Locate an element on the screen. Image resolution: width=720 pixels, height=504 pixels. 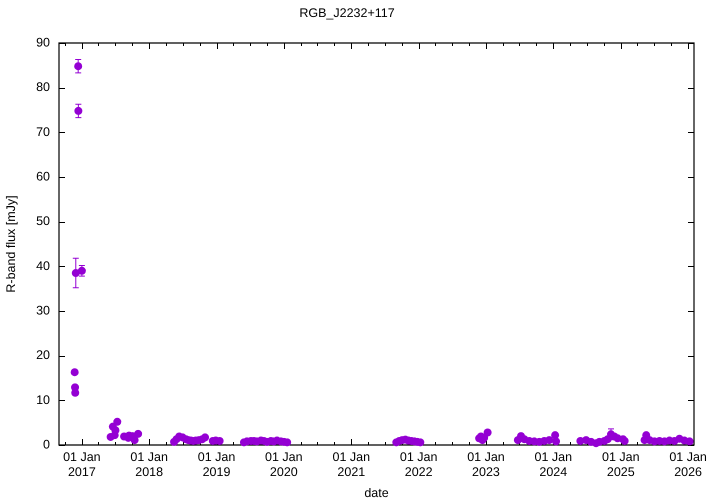
x-tick-label: 01 Jan 2026 is located at coordinates (688, 464).